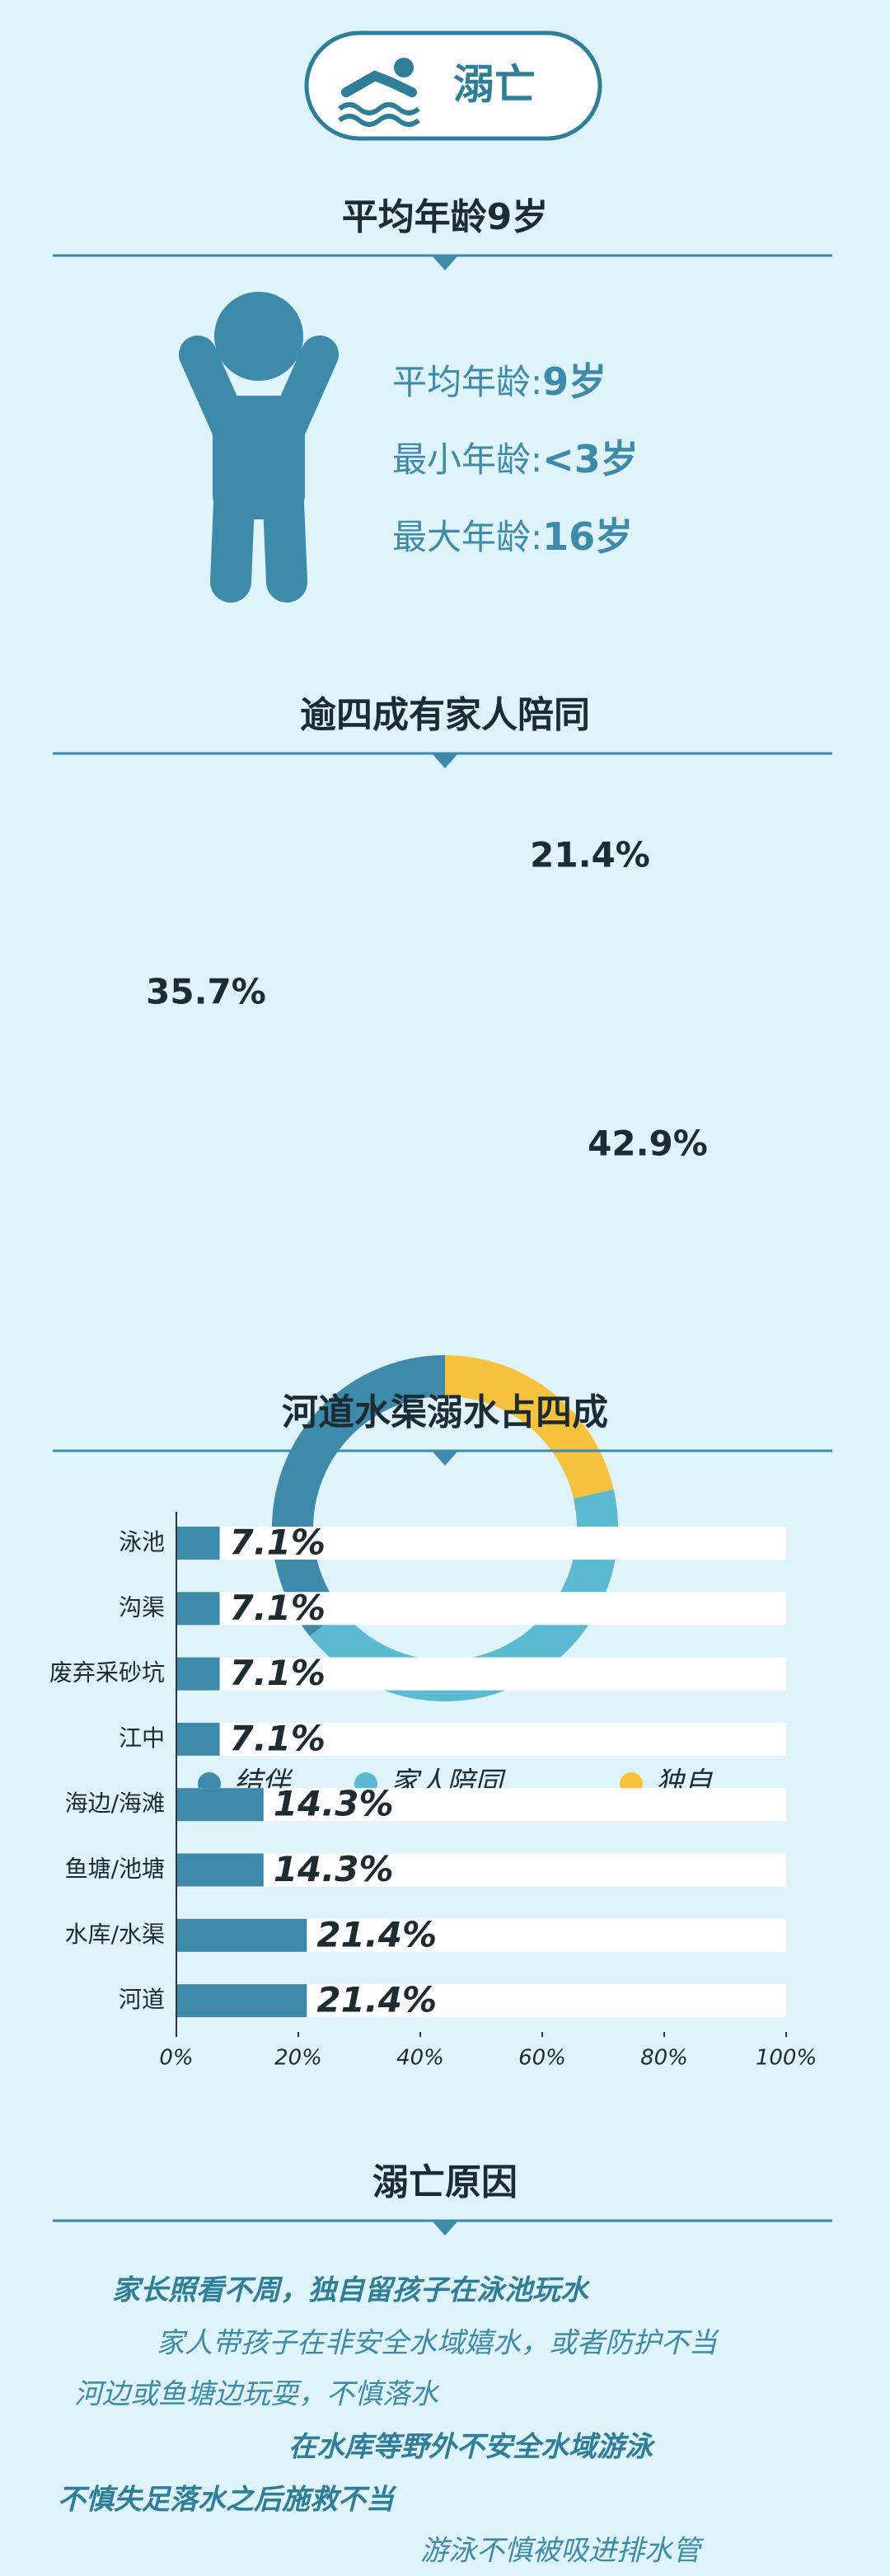 This screenshot has width=890, height=2576. What do you see at coordinates (420, 2059) in the screenshot?
I see `x-tick-label: 40%` at bounding box center [420, 2059].